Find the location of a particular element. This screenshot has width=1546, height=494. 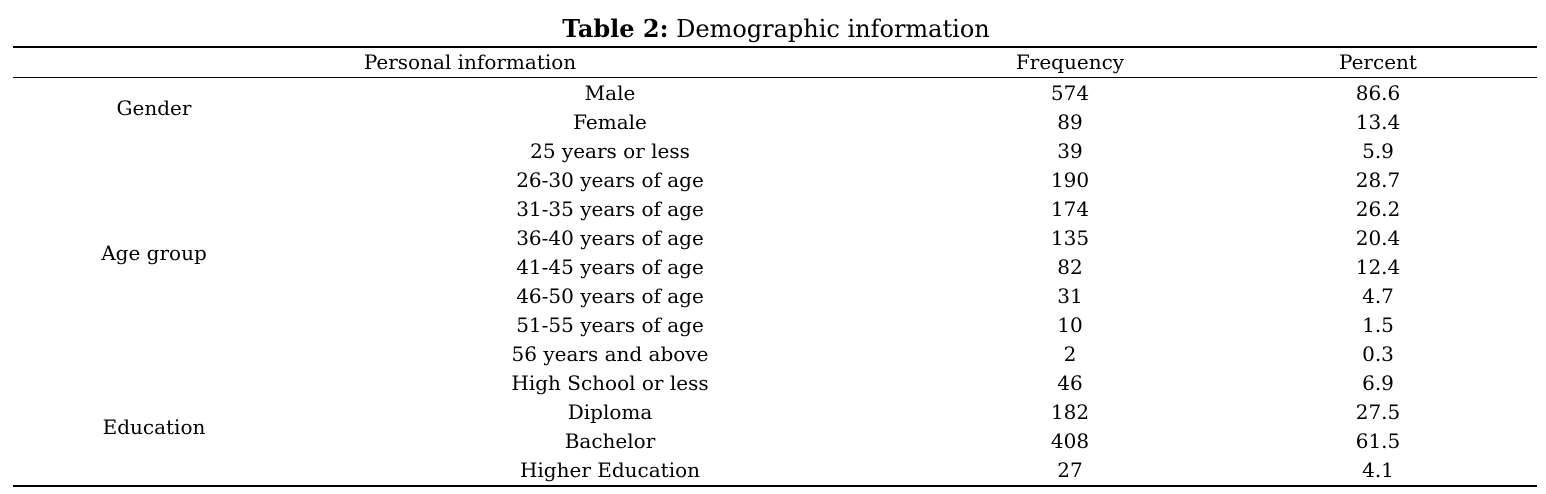

row-frequency-value: 46 is located at coordinates (1070, 383).